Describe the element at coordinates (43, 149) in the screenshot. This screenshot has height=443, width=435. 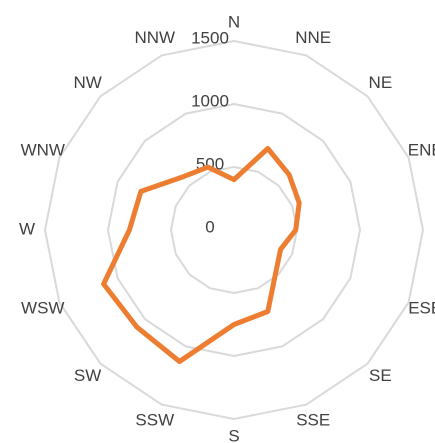
I see `category-label: WNW` at that location.